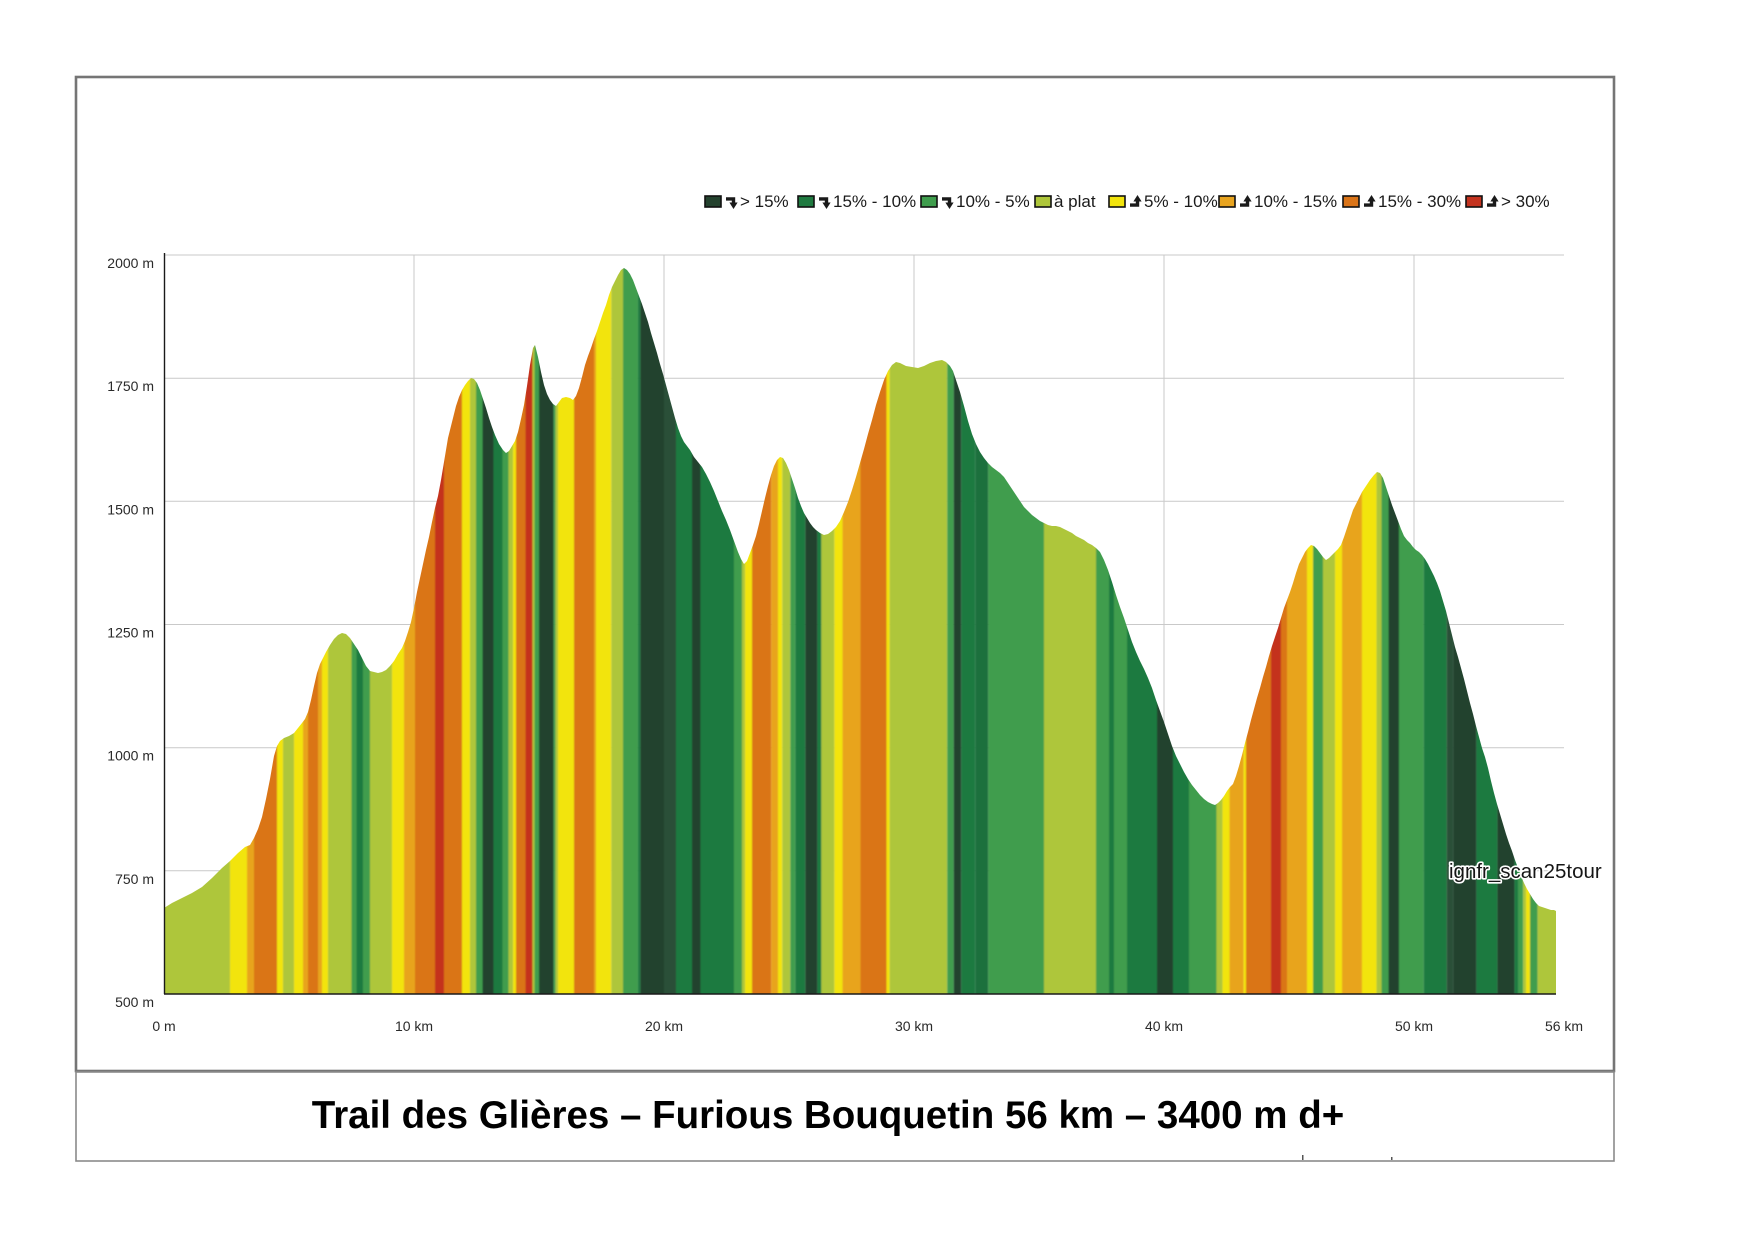 Image resolution: width=1755 pixels, height=1241 pixels. I want to click on svg-text: 20 km, so click(664, 1026).